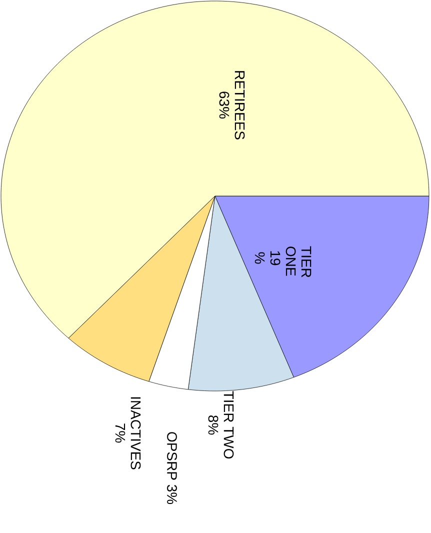 The image size is (431, 533). Describe the element at coordinates (135, 433) in the screenshot. I see `slice-label: INACTIVES` at that location.